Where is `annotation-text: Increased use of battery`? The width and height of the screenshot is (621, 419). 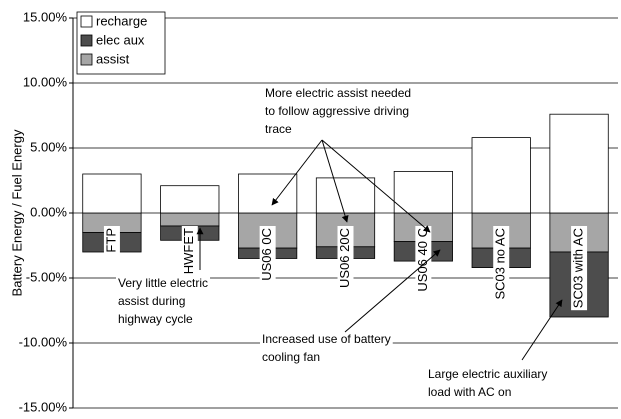 annotation-text: Increased use of battery is located at coordinates (326, 339).